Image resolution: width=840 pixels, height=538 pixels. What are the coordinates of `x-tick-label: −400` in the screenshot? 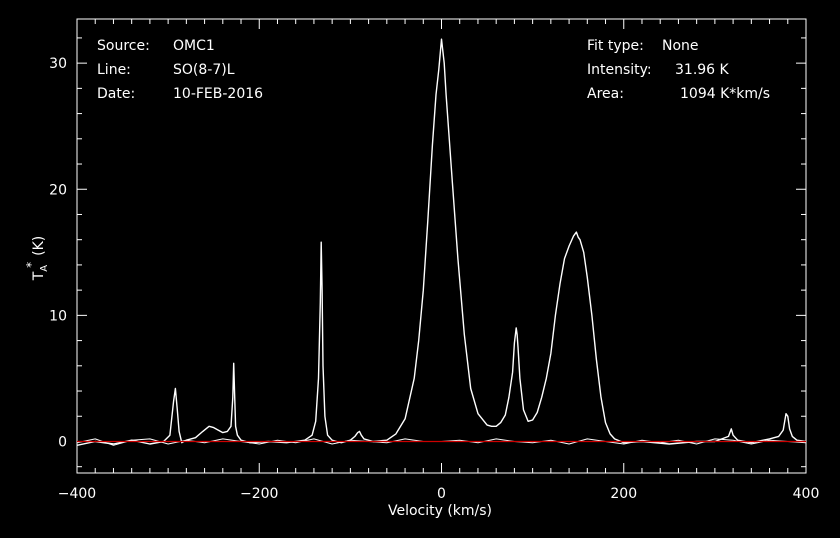 It's located at (77, 494).